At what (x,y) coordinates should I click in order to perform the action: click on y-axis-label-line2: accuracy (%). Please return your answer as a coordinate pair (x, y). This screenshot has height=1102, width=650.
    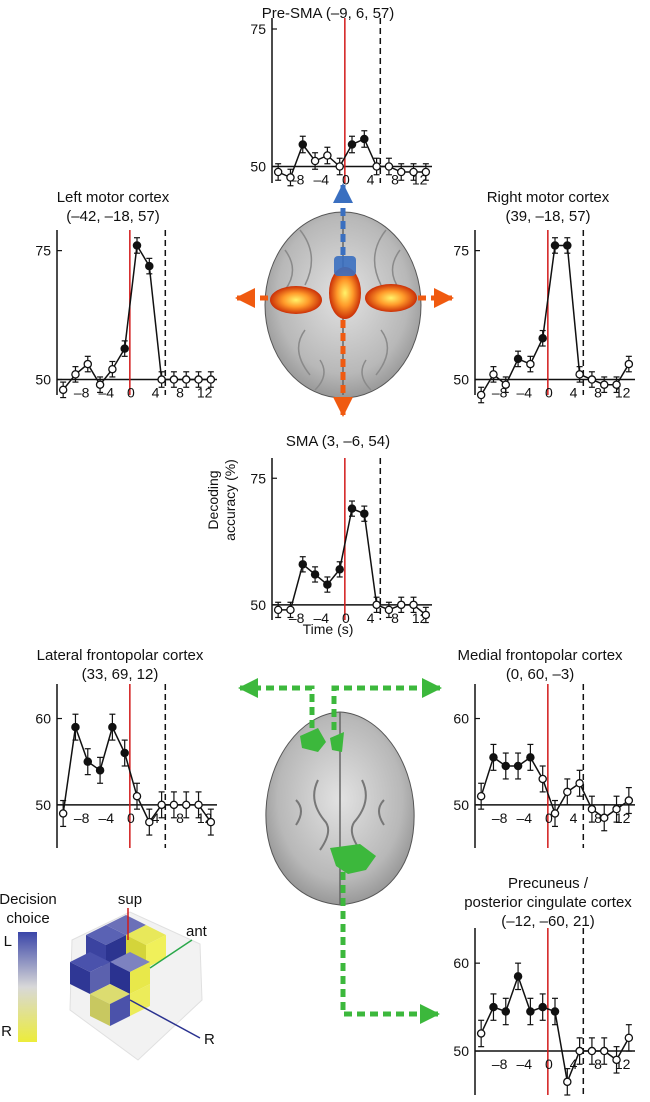
    Looking at the image, I should click on (230, 500).